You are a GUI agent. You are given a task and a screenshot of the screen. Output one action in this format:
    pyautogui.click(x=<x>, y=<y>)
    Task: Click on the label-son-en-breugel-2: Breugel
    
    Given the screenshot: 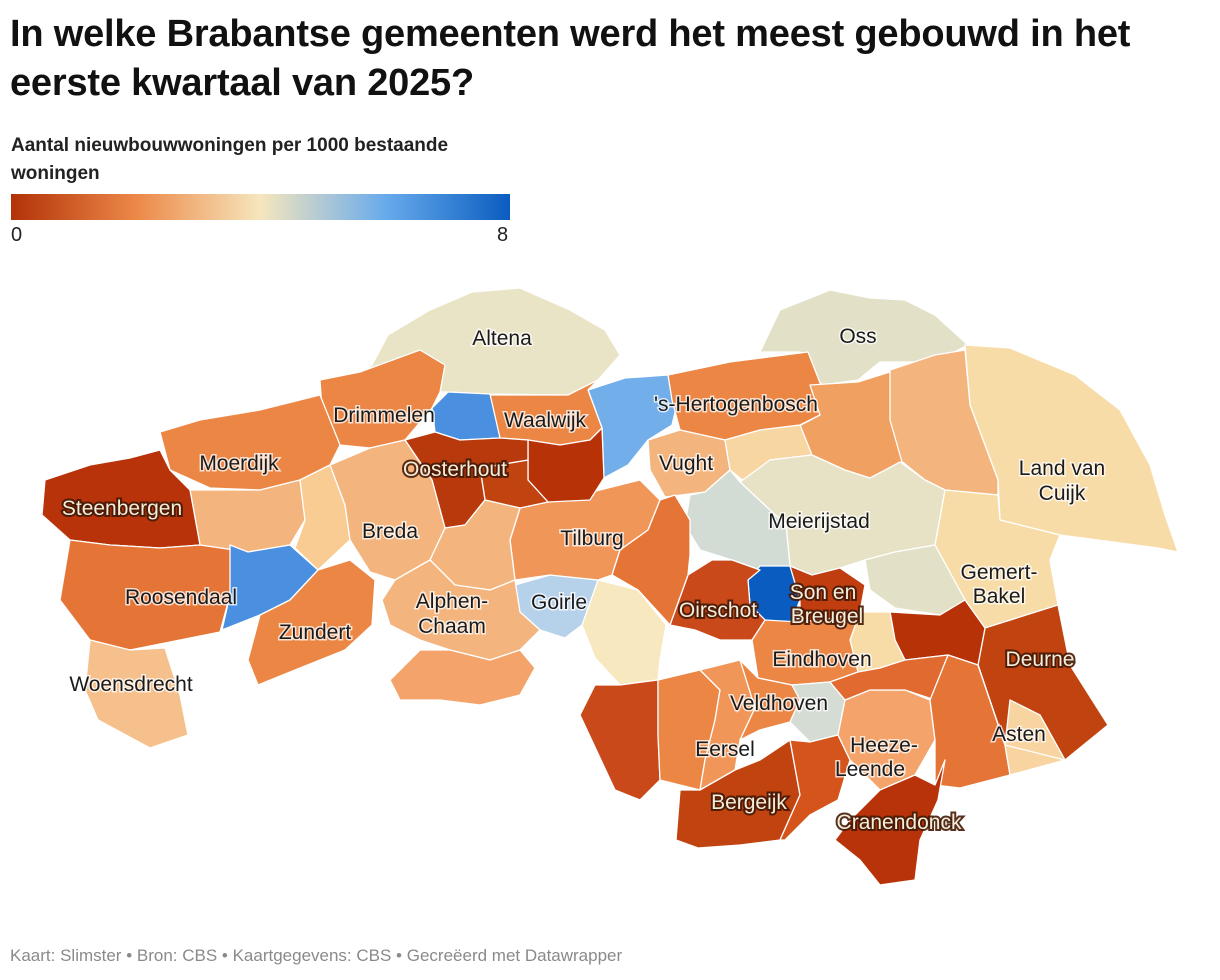 What is the action you would take?
    pyautogui.click(x=827, y=616)
    